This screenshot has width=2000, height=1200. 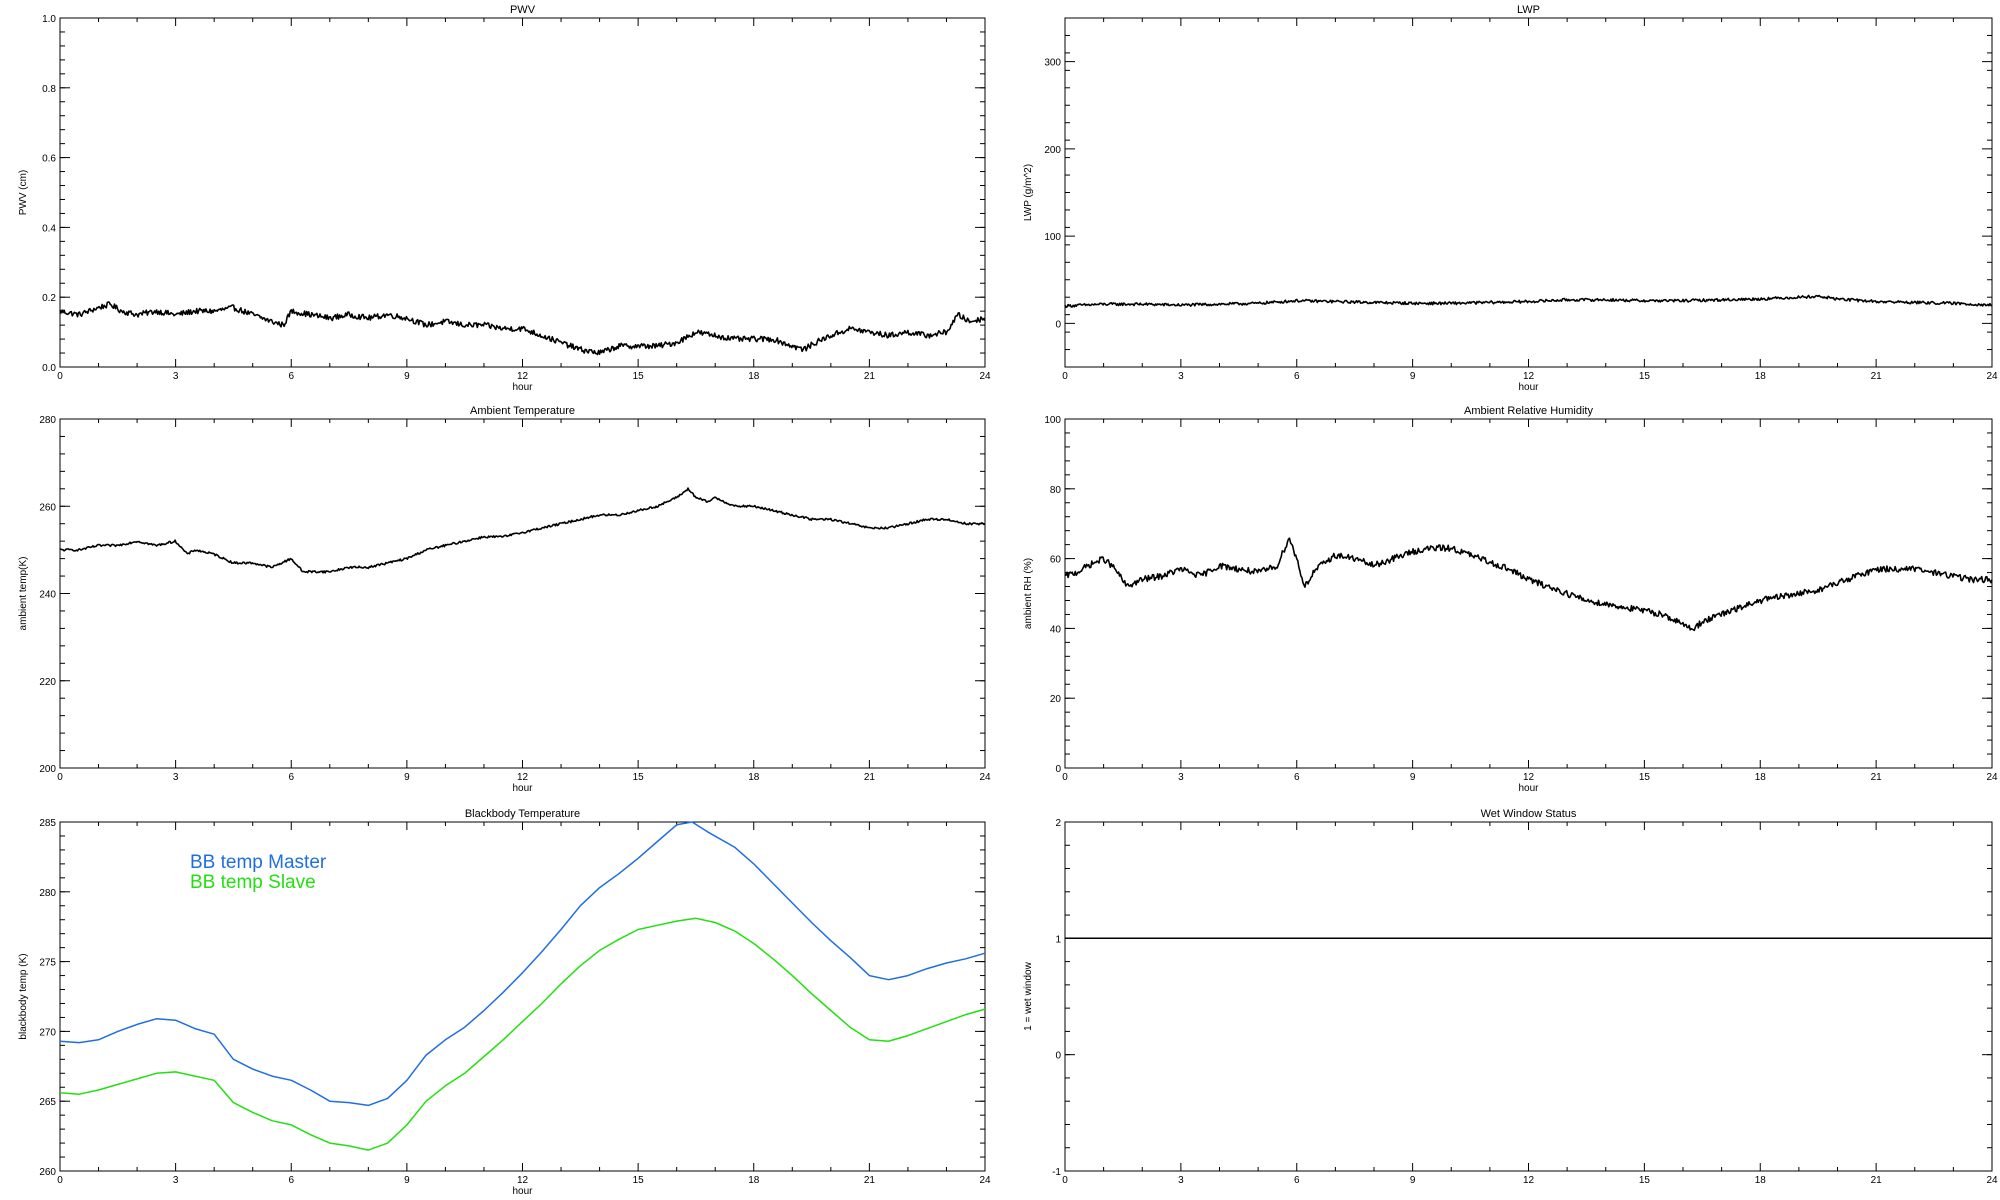 What do you see at coordinates (1056, 629) in the screenshot?
I see `y-tick-label: 40` at bounding box center [1056, 629].